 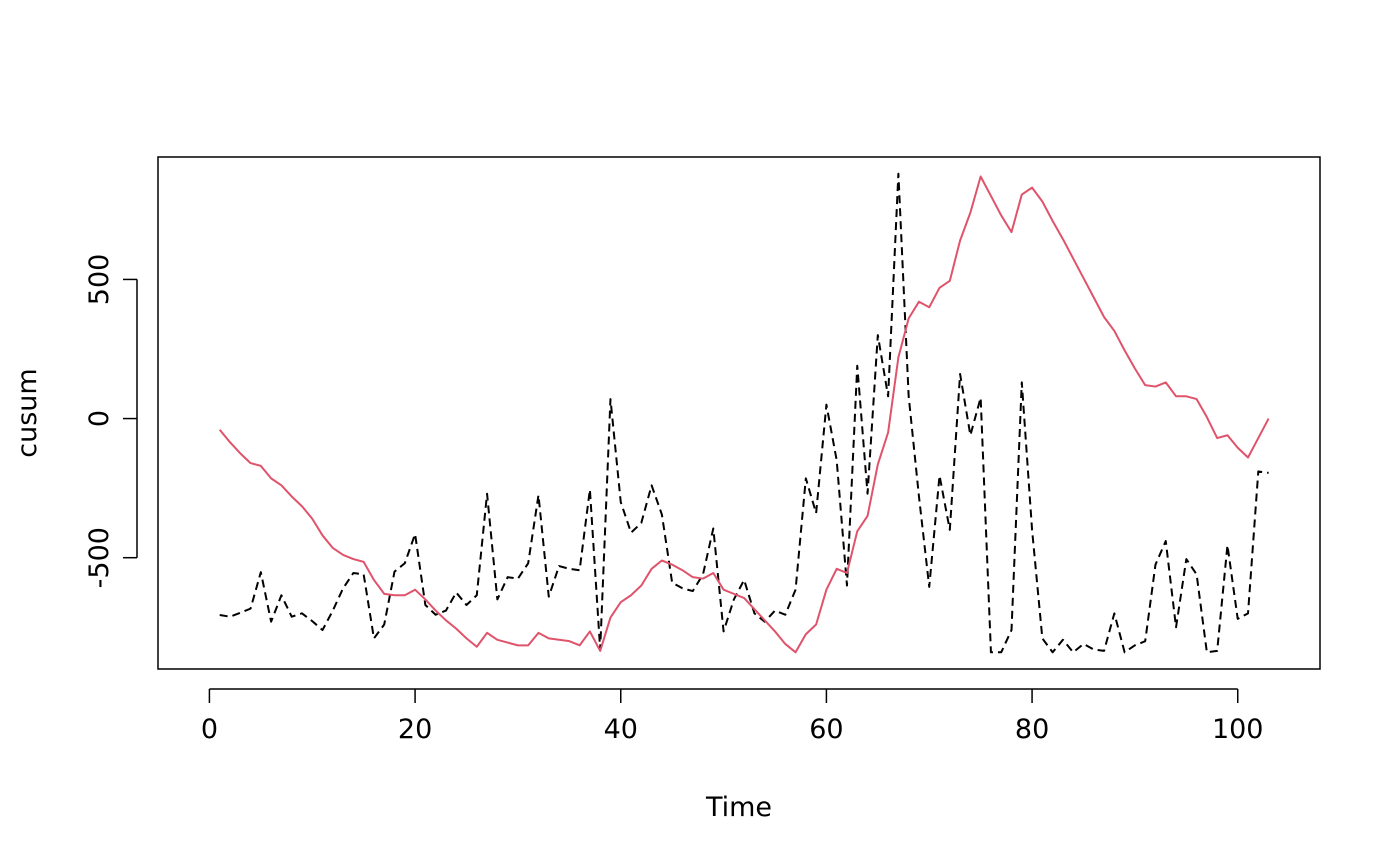 I want to click on x-tick-label: 80, so click(x=1032, y=729).